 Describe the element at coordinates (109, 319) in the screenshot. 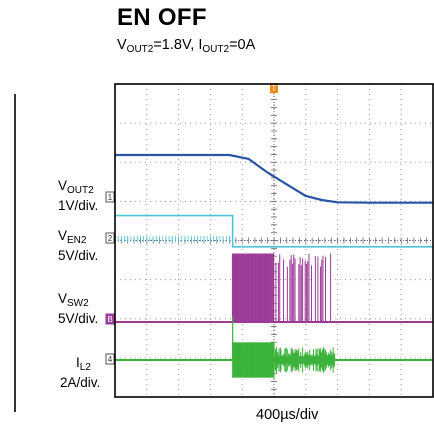

I see `channel-marker-vsw2: B` at that location.